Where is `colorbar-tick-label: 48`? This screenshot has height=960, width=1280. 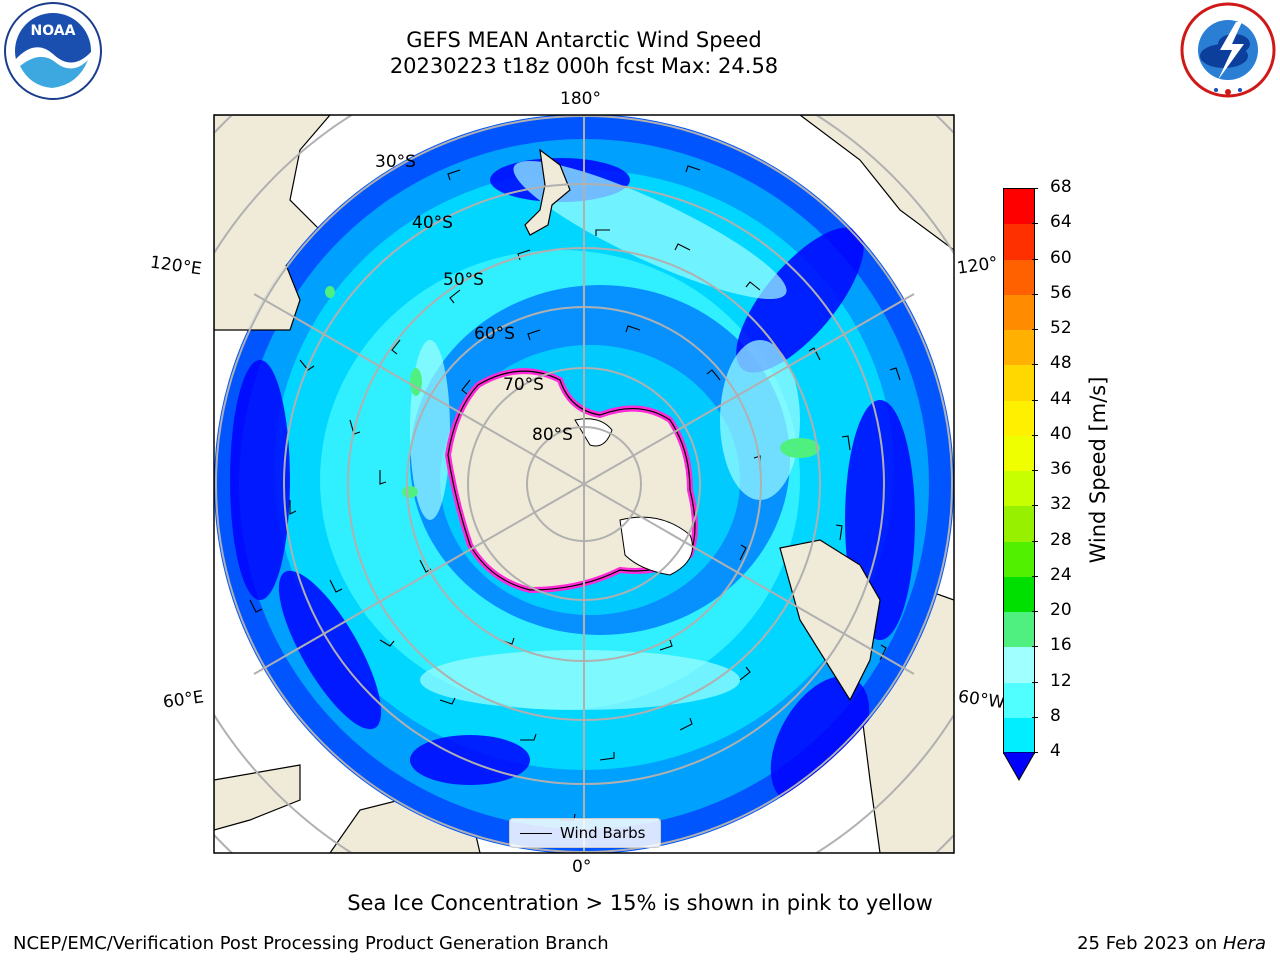 colorbar-tick-label: 48 is located at coordinates (1061, 363).